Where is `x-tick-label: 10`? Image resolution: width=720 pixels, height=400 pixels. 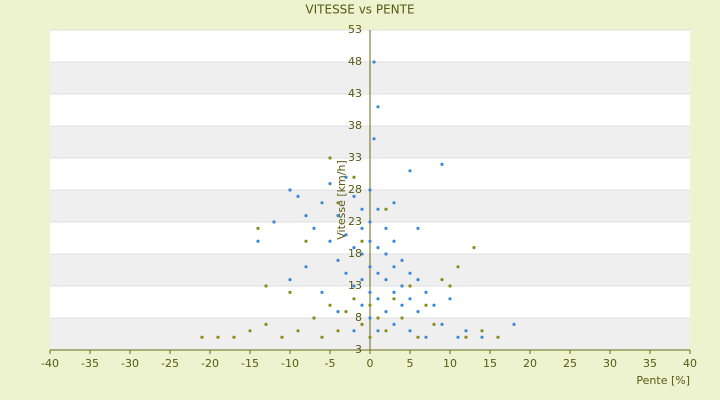
x-tick-label: 10 is located at coordinates (450, 363).